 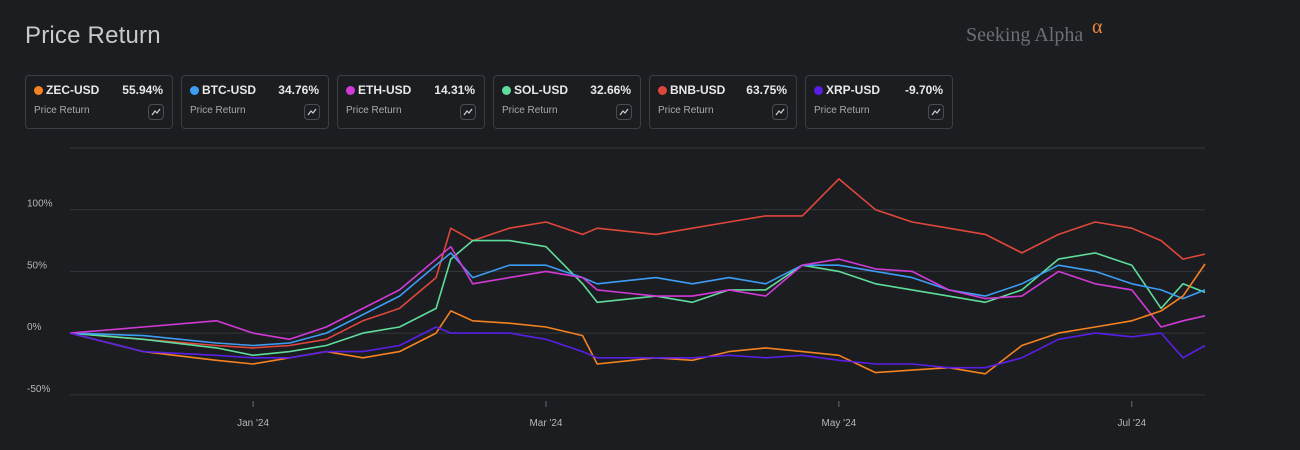 I want to click on x-tick-label: May '24, so click(x=839, y=423).